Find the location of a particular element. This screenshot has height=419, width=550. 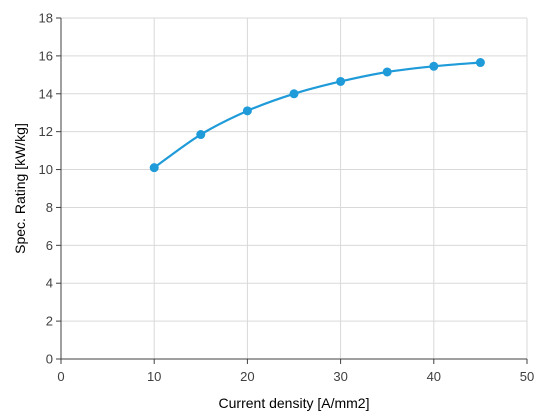

x-tick-label: 10 is located at coordinates (154, 376).